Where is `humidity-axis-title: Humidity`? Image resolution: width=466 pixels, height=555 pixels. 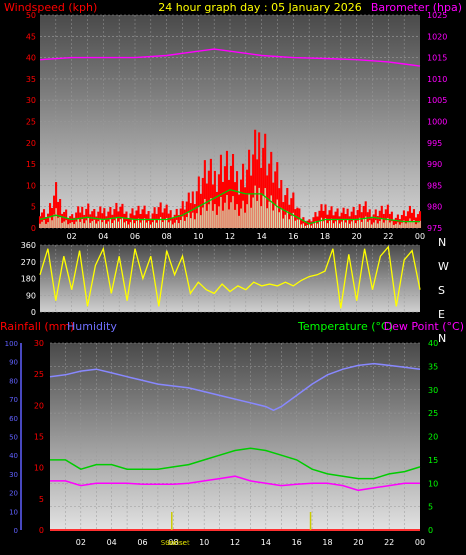 humidity-axis-title: Humidity is located at coordinates (92, 326).